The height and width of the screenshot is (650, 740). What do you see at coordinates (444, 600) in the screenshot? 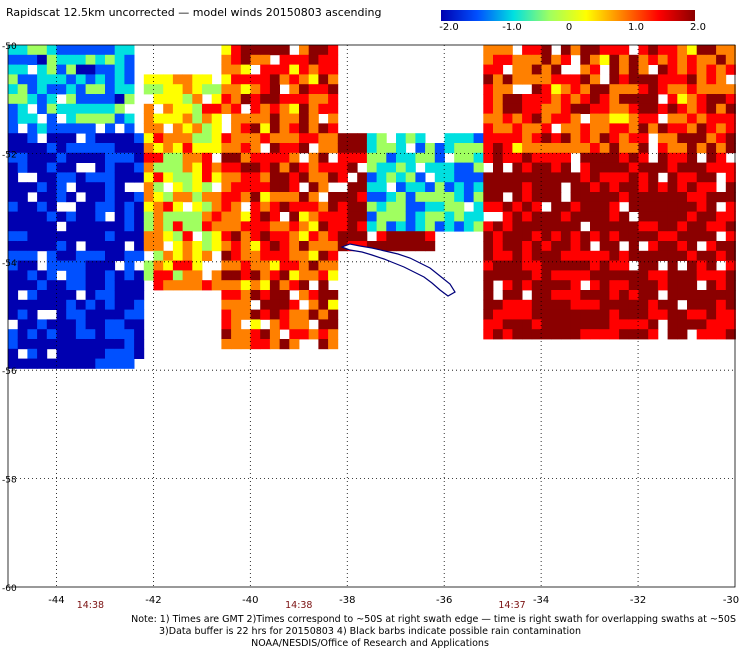
I see `longitude-tick-label: -36` at bounding box center [444, 600].